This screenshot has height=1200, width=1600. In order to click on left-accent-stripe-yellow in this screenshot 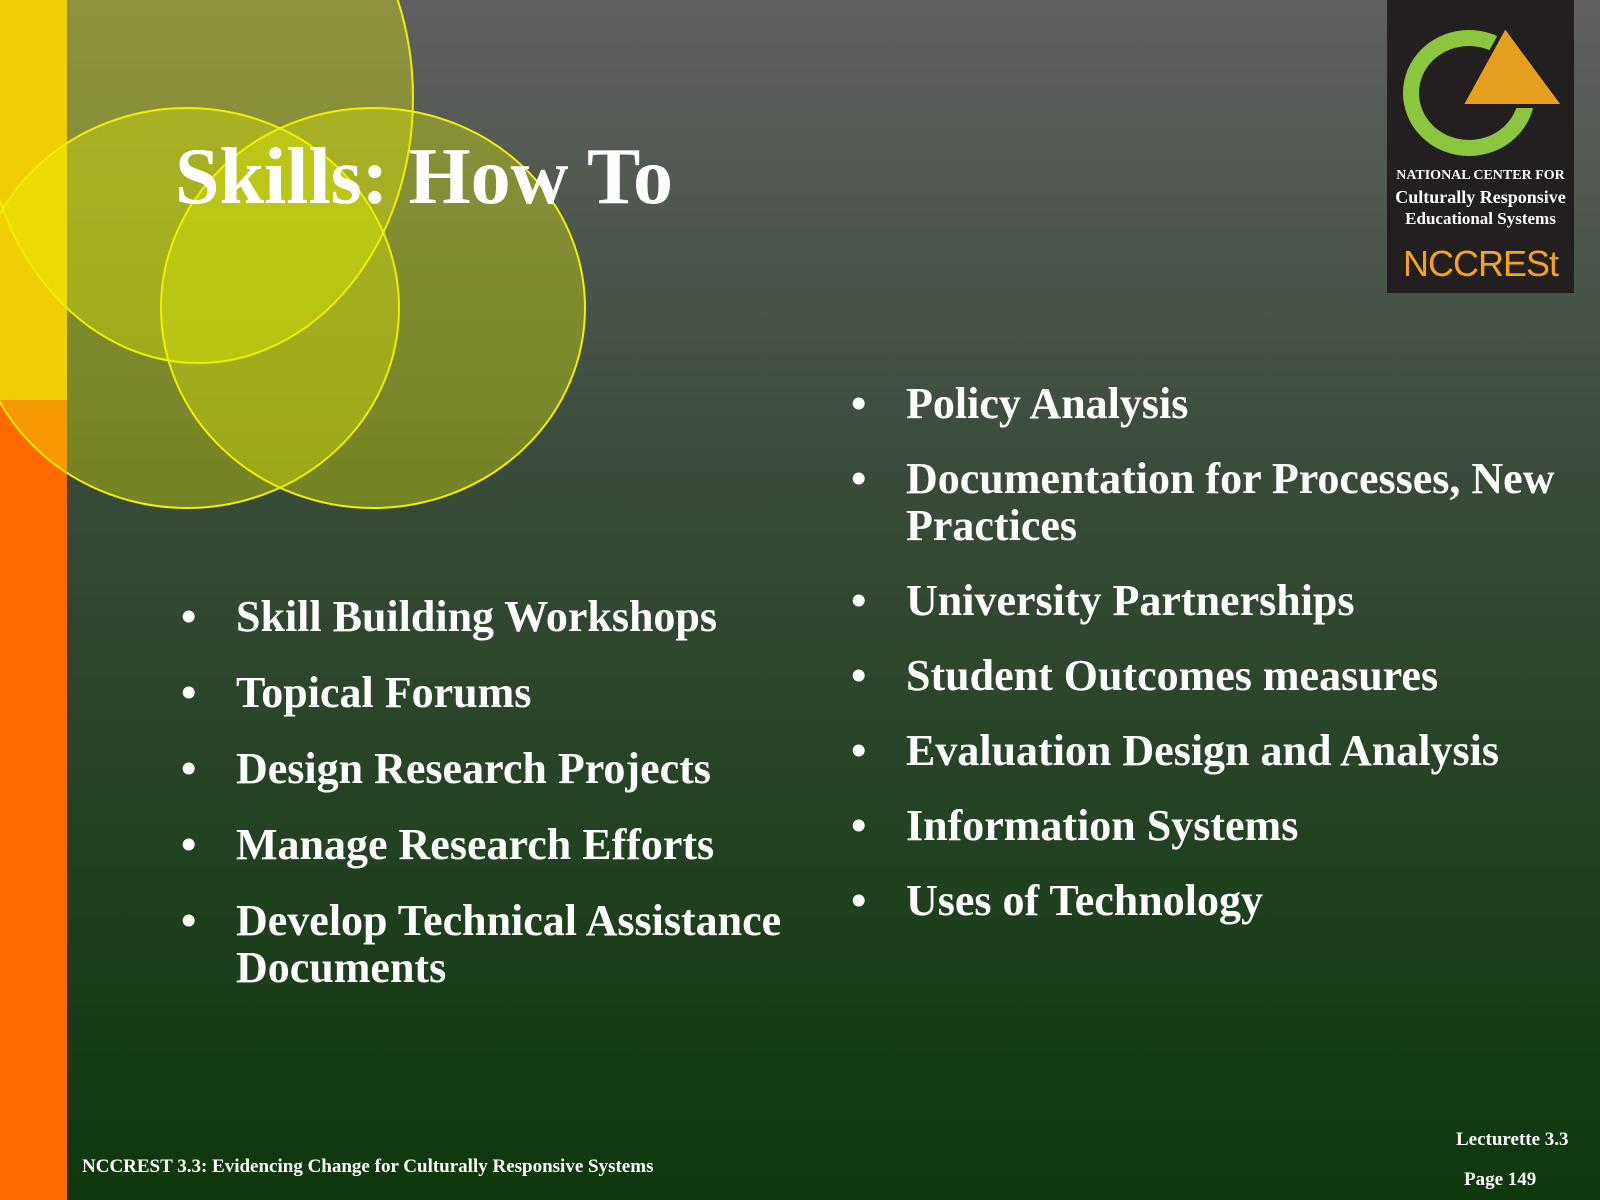, I will do `click(33, 200)`.